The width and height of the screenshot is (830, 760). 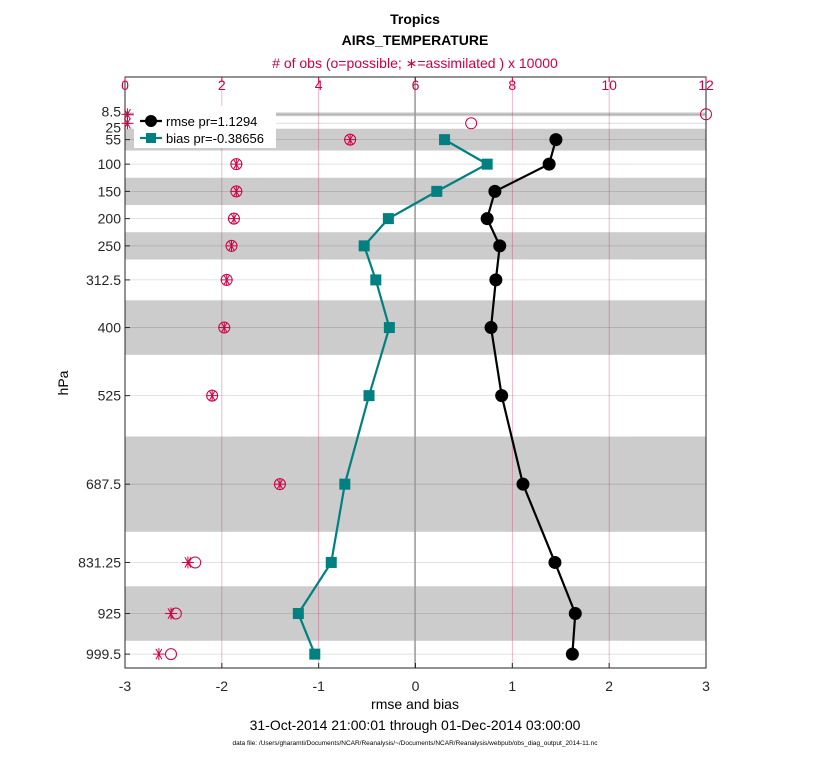 What do you see at coordinates (99, 562) in the screenshot?
I see `y-tick-label: 831.25` at bounding box center [99, 562].